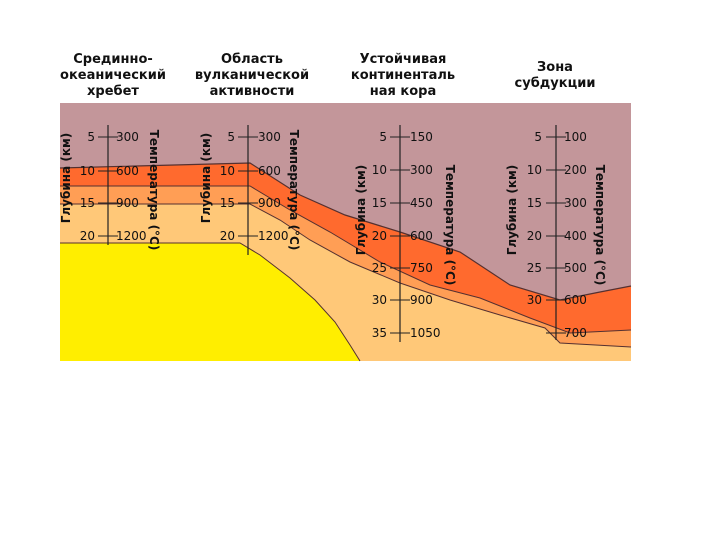 This screenshot has width=720, height=540. What do you see at coordinates (421, 137) in the screenshot?
I see `continental-temp-150: 150` at bounding box center [421, 137].